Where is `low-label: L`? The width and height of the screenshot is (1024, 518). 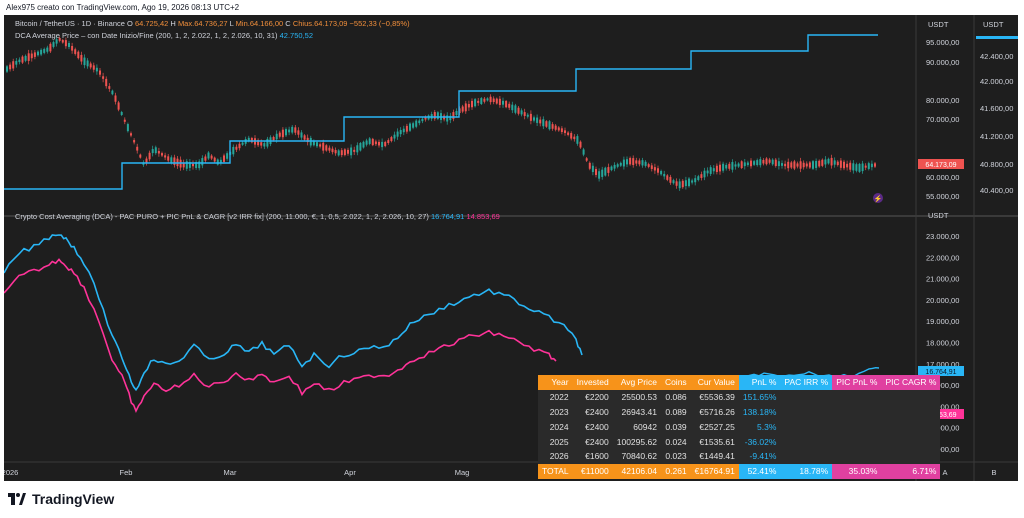
low-label: L is located at coordinates (231, 23).